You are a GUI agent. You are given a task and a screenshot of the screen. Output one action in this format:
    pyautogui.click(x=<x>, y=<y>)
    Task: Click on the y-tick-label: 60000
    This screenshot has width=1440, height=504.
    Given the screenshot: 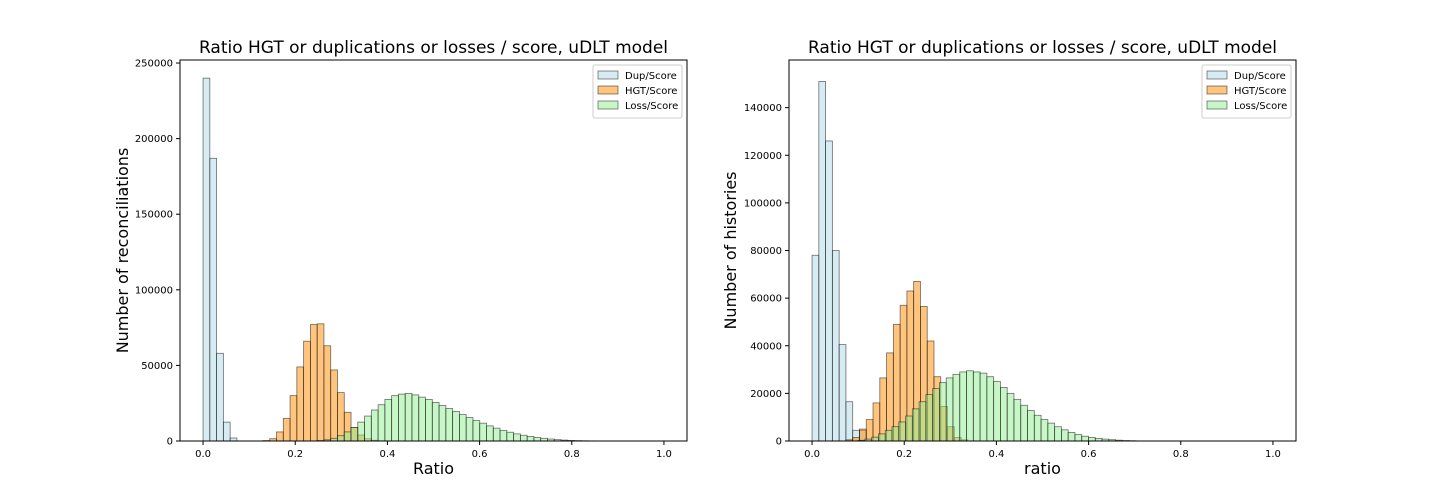 What is the action you would take?
    pyautogui.click(x=766, y=299)
    